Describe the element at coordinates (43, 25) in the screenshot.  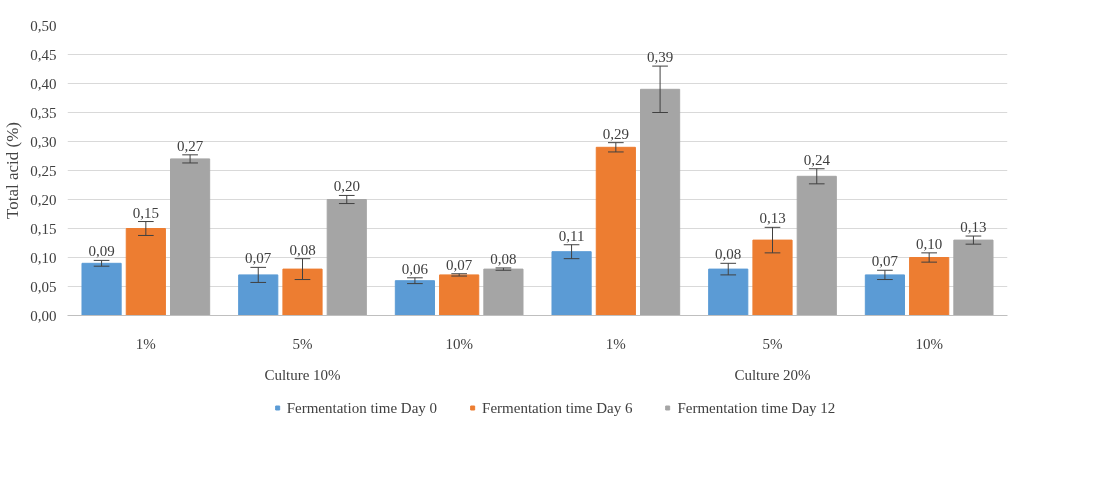
I see `y-tick-label: 0,50` at that location.